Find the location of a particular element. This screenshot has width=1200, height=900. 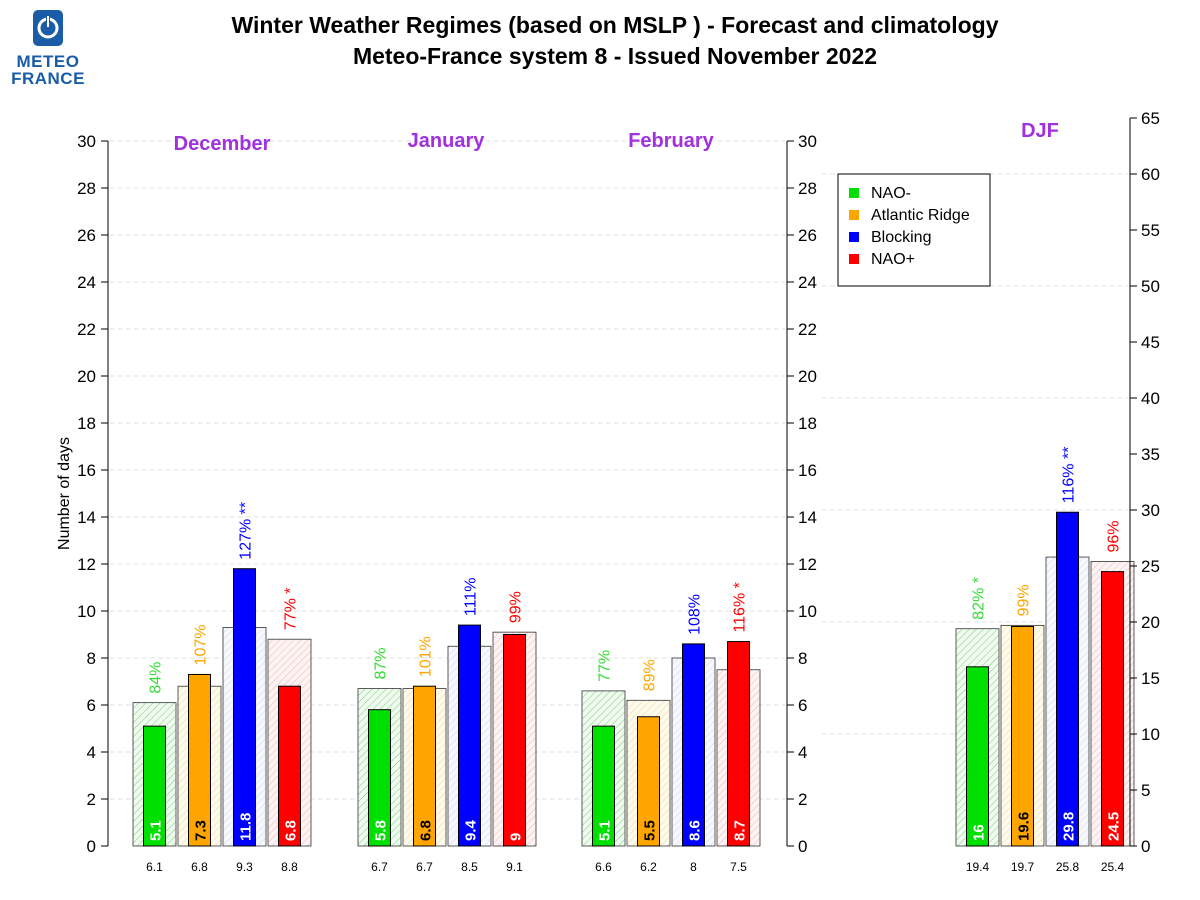

percent-label: 111% is located at coordinates (471, 597).